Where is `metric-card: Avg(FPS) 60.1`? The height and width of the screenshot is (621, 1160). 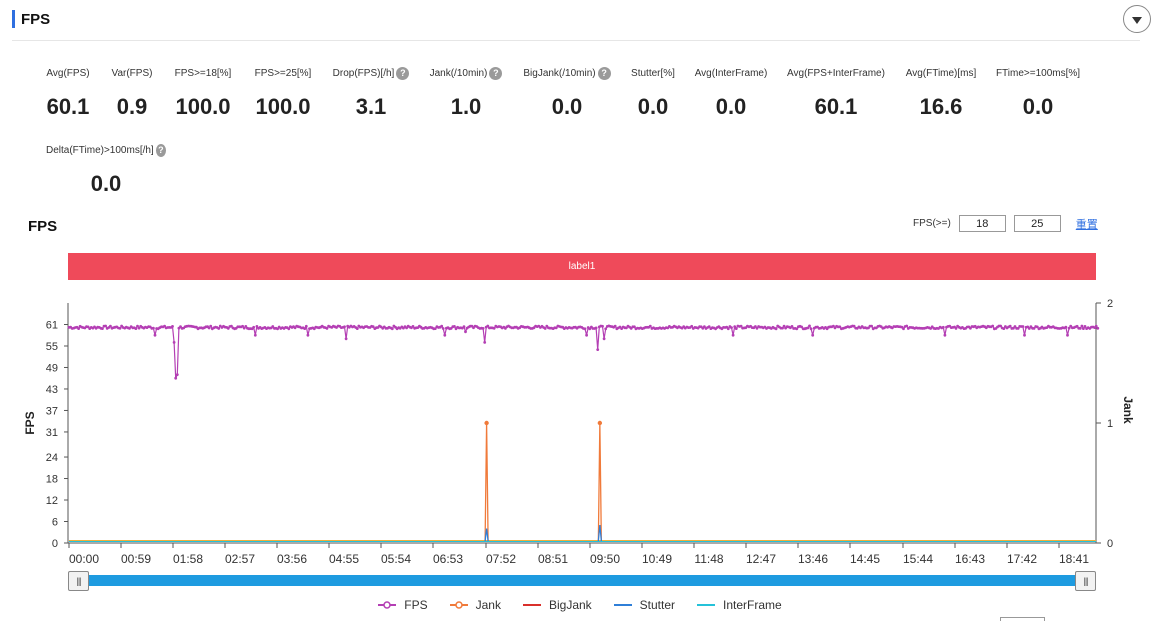
metric-card: Avg(FPS) 60.1 is located at coordinates (68, 93).